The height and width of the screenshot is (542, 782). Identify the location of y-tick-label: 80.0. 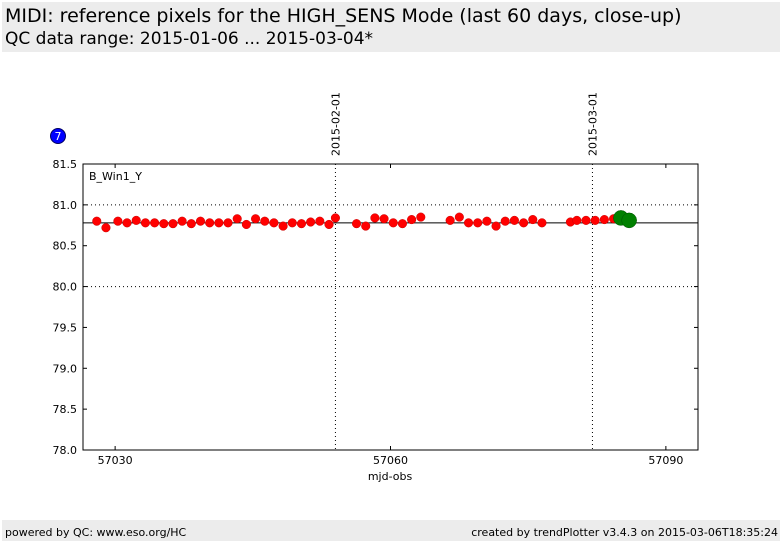
(65, 287).